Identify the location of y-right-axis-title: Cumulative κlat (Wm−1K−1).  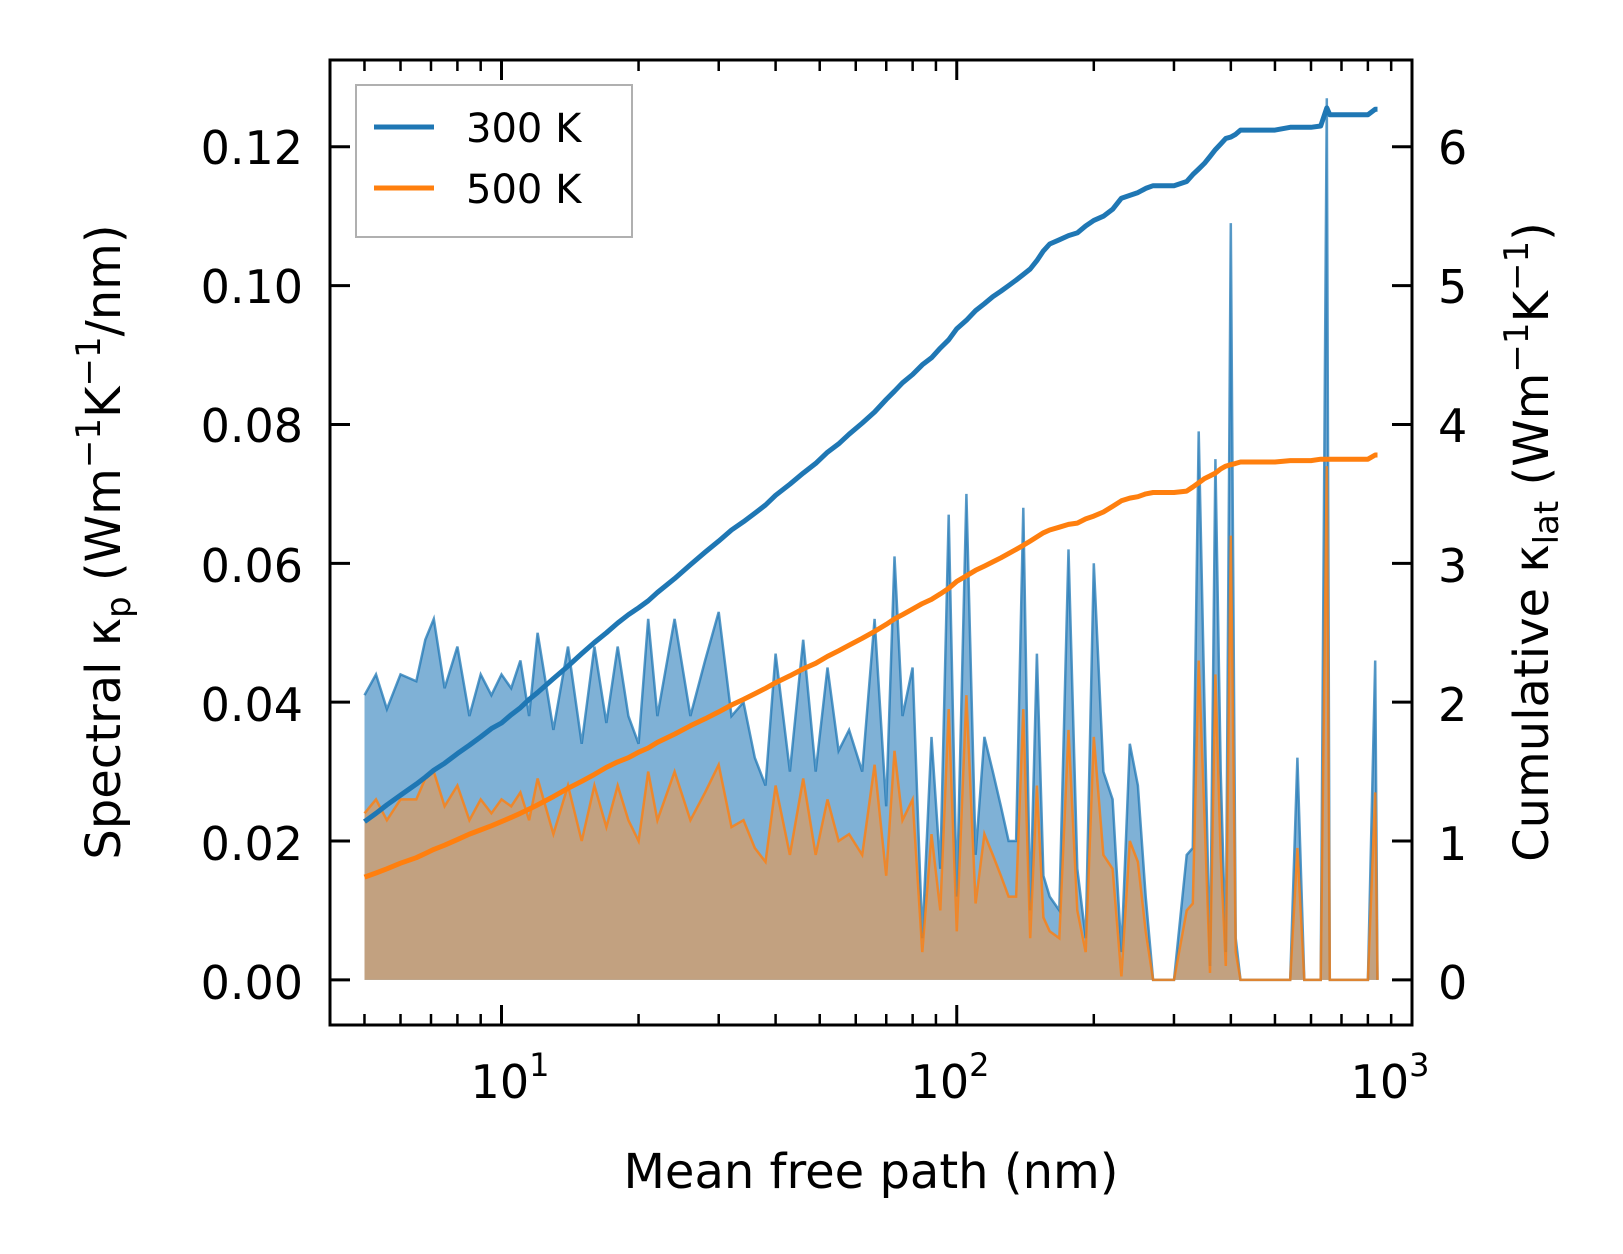
(1532, 542).